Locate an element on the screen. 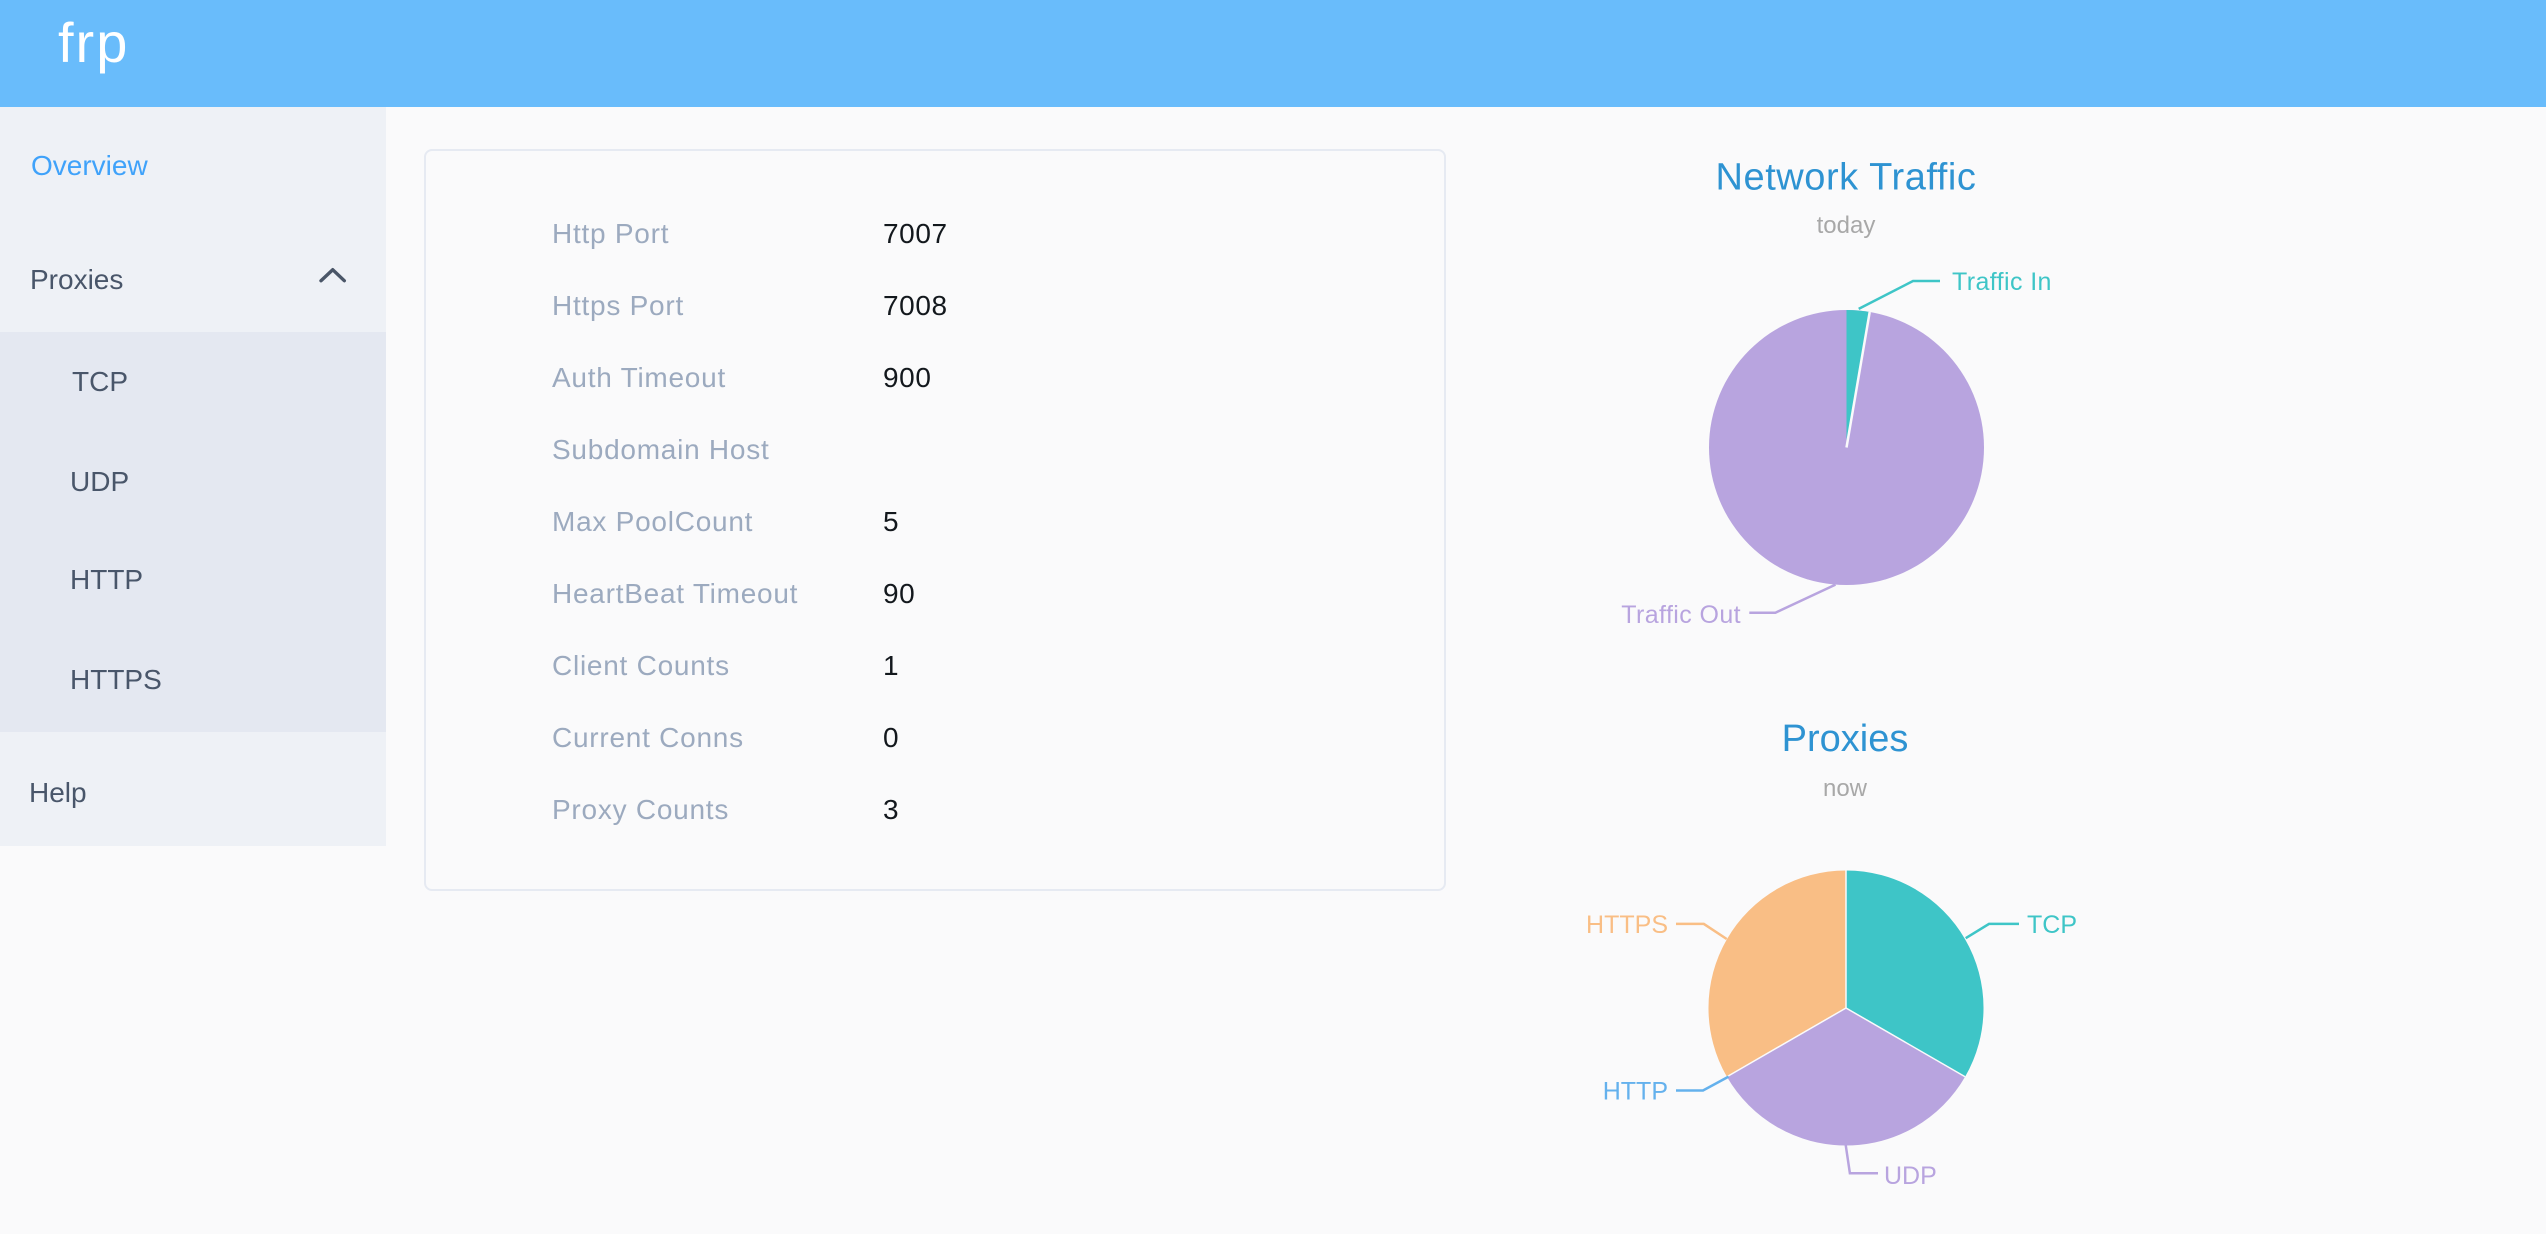 Image resolution: width=2546 pixels, height=1234 pixels. svg-text: now is located at coordinates (1845, 788).